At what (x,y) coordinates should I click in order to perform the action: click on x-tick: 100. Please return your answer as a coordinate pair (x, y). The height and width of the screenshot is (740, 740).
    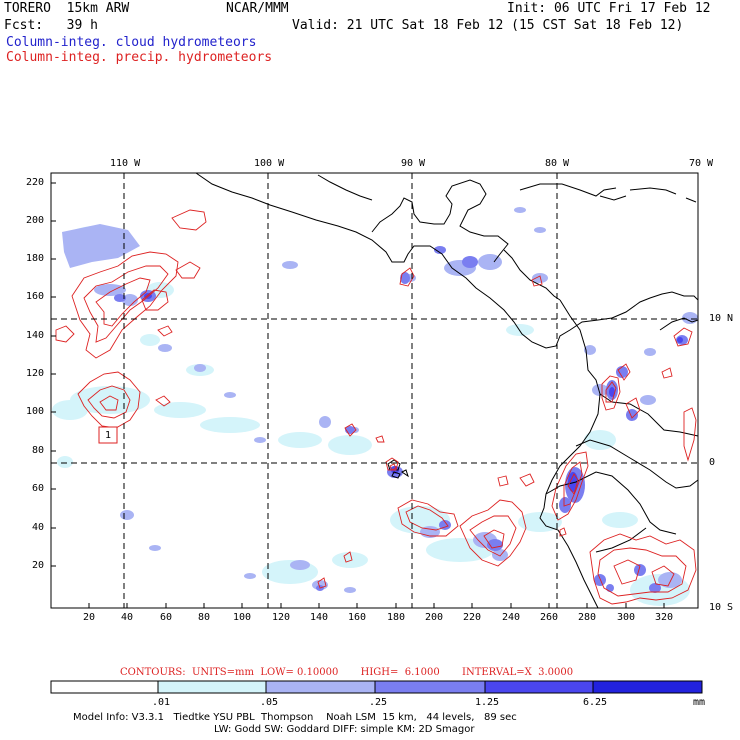
    Looking at the image, I should click on (242, 617).